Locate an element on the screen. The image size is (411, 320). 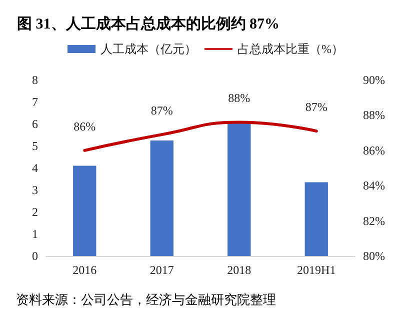
x-tick-label: 2019H1 is located at coordinates (316, 270).